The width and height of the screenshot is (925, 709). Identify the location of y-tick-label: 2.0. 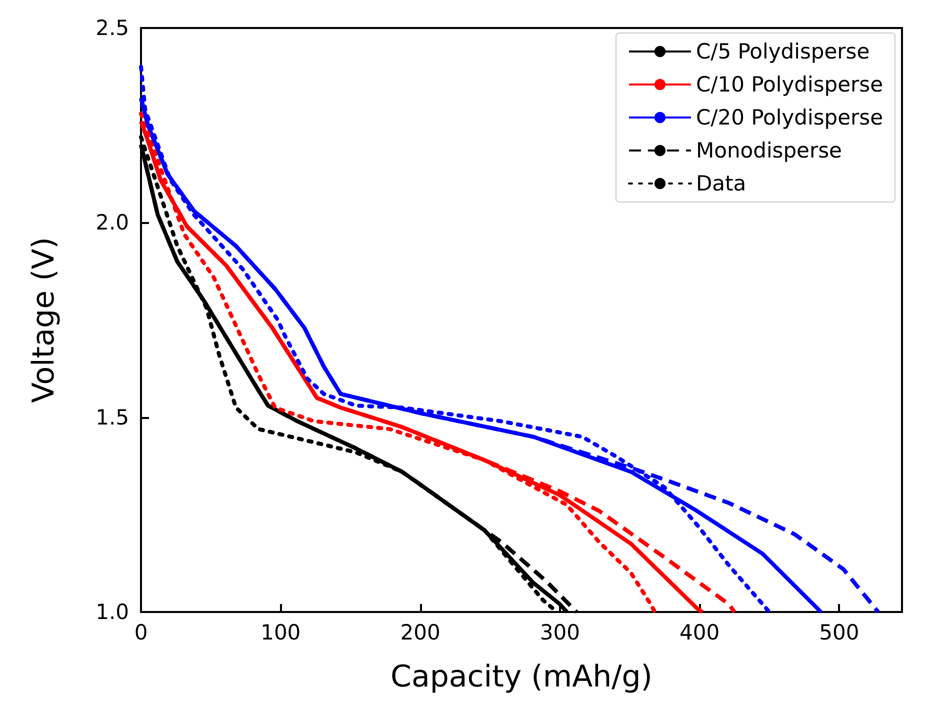
(112, 222).